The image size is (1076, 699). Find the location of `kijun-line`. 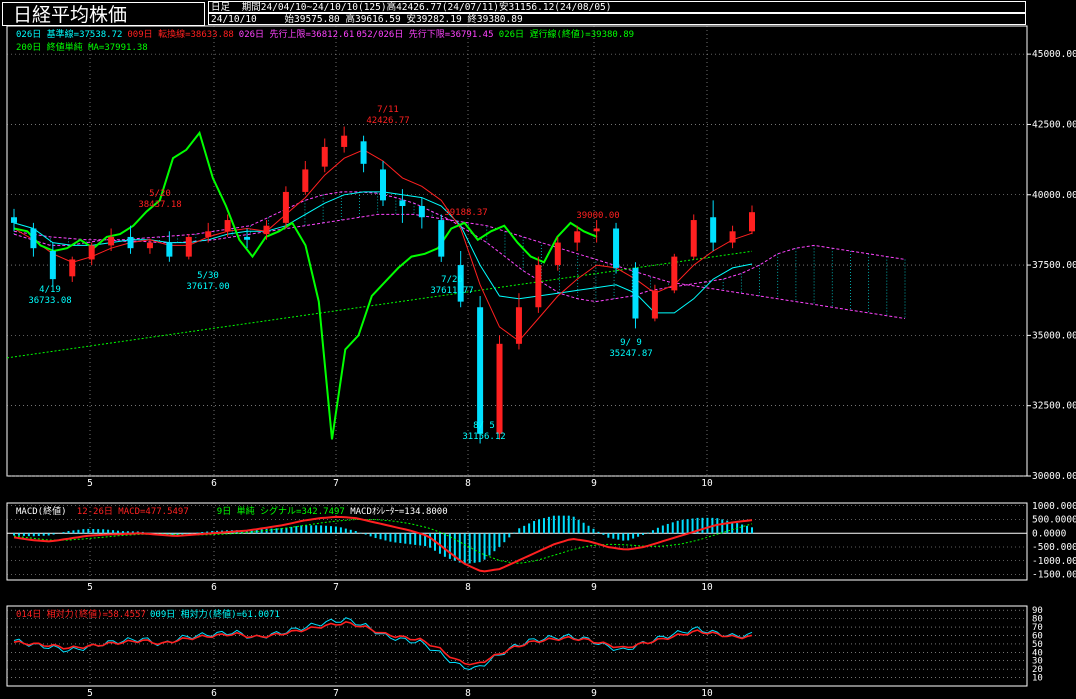

kijun-line is located at coordinates (383, 252).